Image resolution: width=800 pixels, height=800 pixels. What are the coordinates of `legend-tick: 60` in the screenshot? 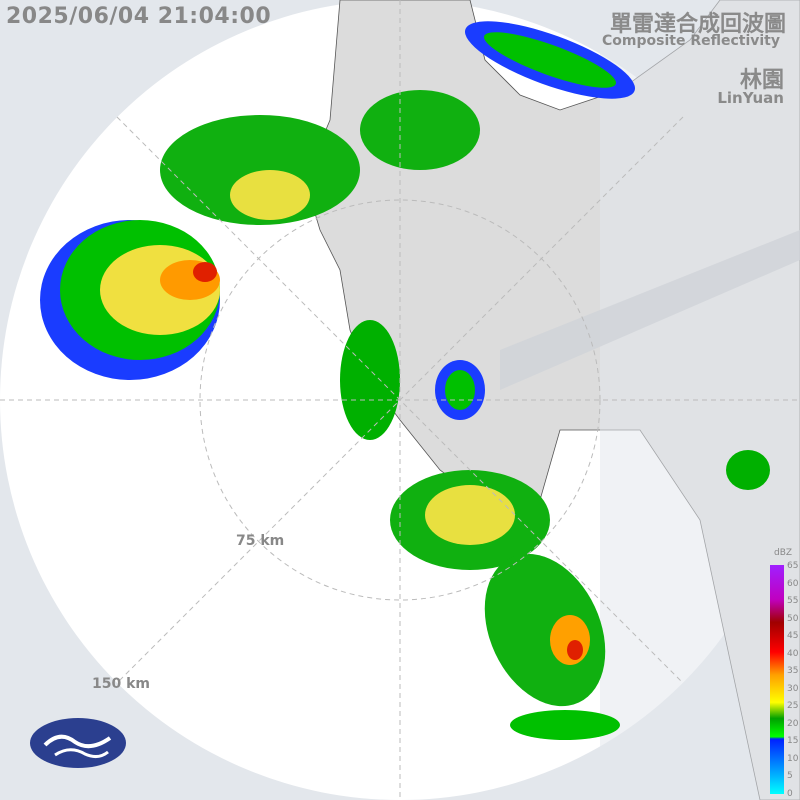 It's located at (793, 583).